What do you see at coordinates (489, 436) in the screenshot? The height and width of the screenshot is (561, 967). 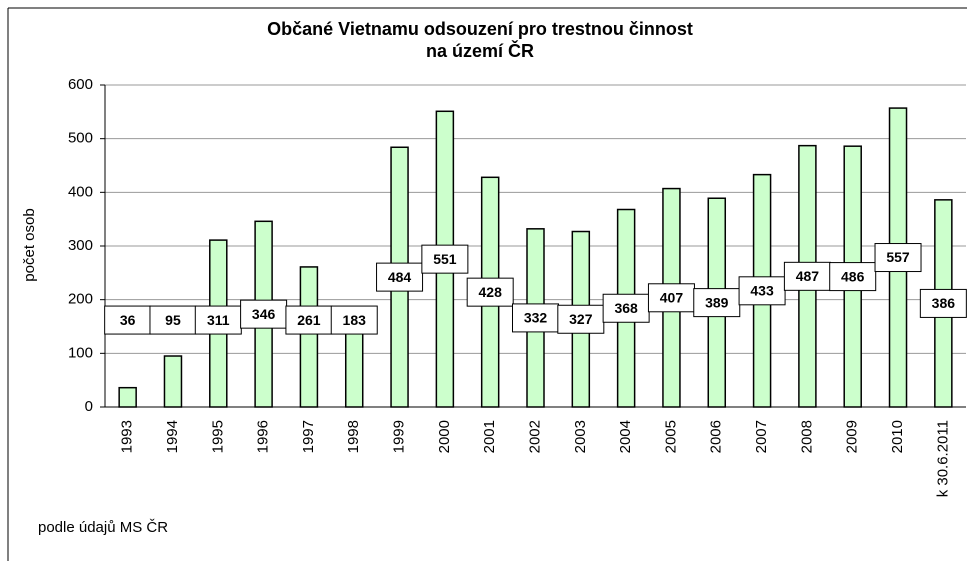 I see `x-tick-label: 2001` at bounding box center [489, 436].